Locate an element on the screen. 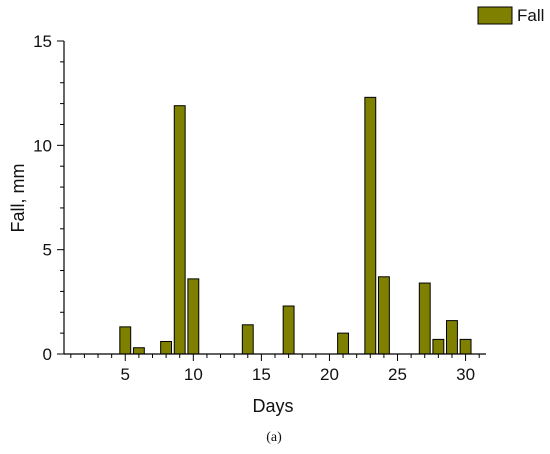 This screenshot has height=454, width=550. legend-label: Fall is located at coordinates (530, 15).